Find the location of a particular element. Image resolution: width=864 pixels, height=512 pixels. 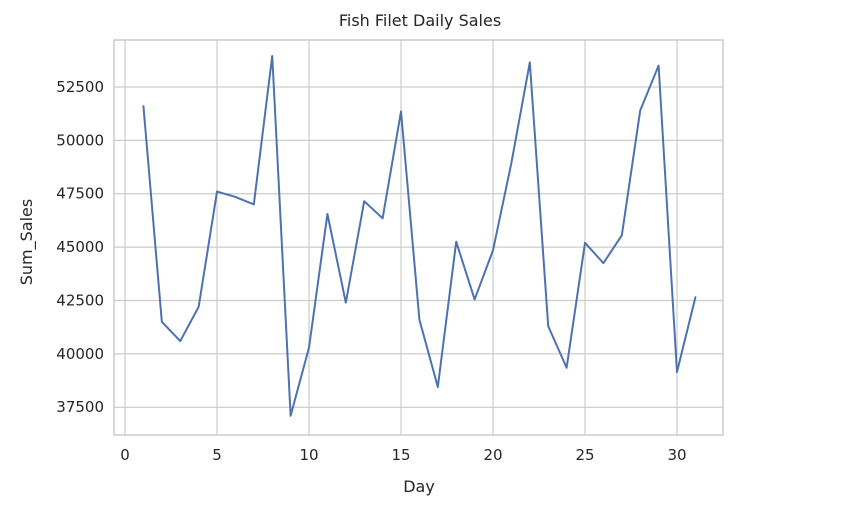

x-tick-label: 30 is located at coordinates (676, 455).